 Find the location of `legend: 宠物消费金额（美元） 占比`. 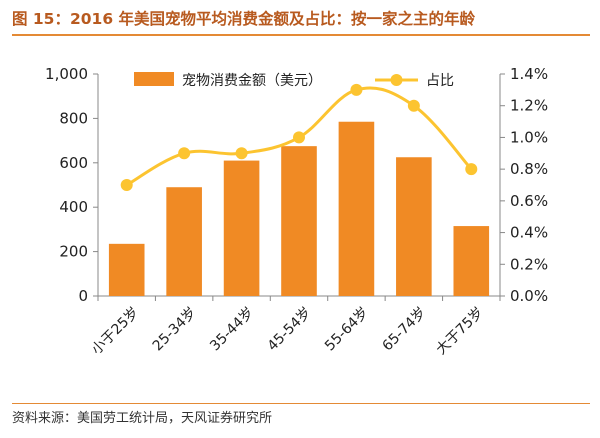

legend: 宠物消费金额（美元） 占比 is located at coordinates (294, 80).